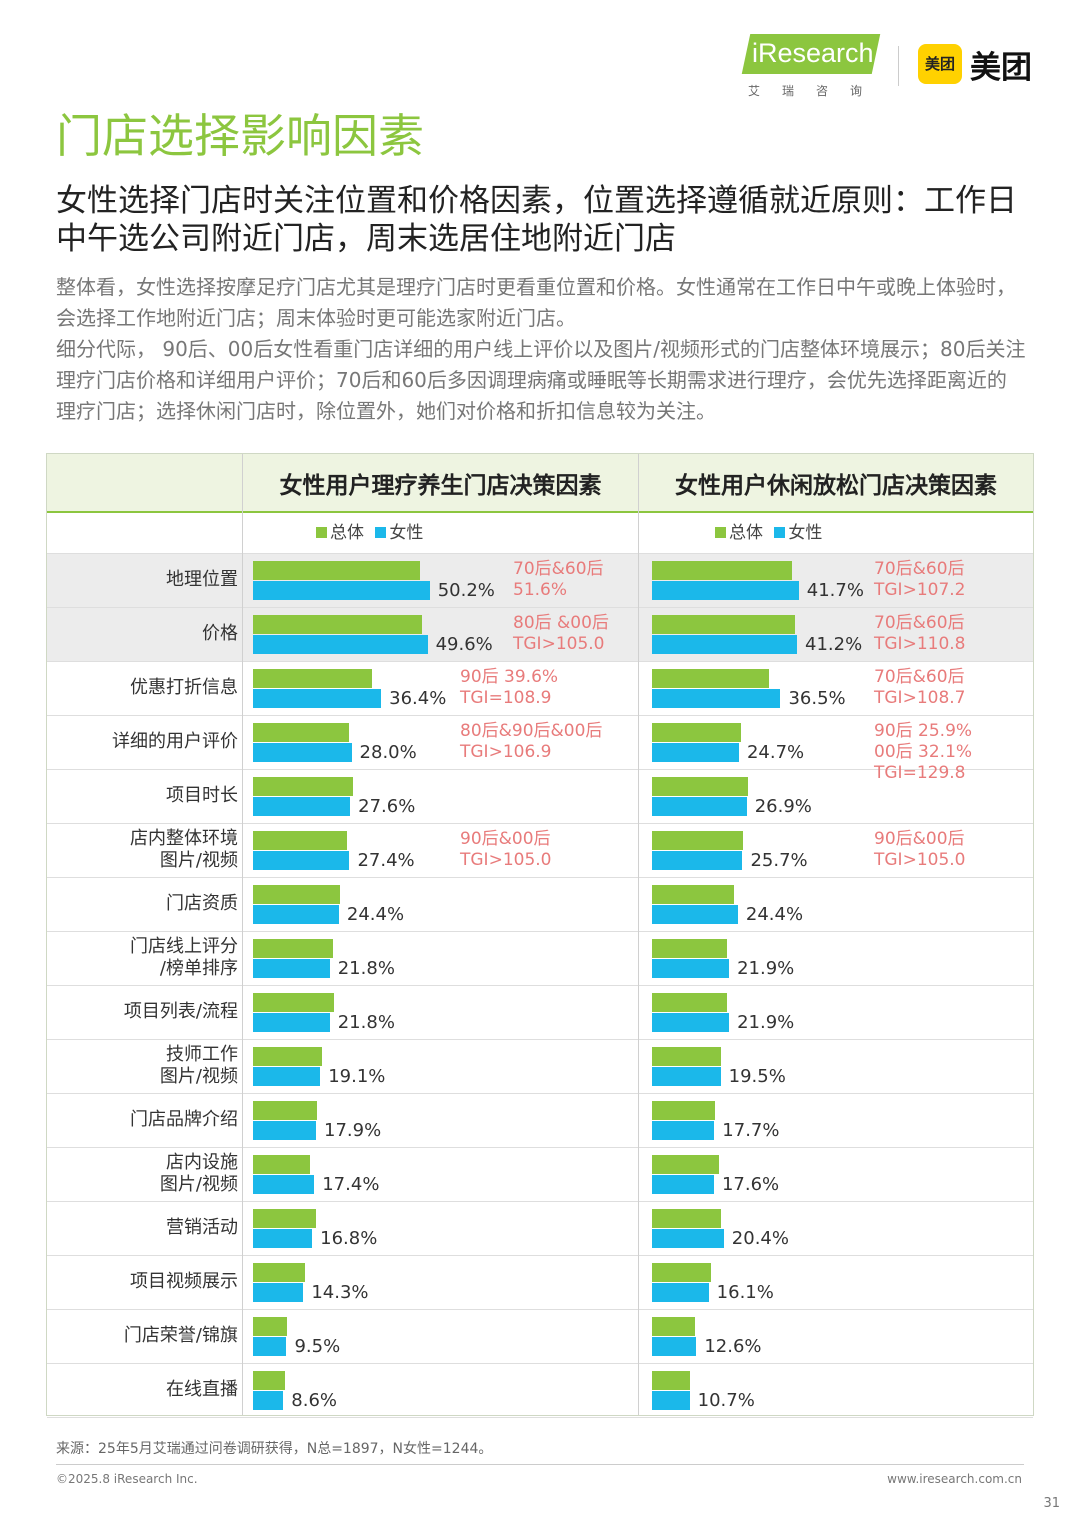 The height and width of the screenshot is (1528, 1080). Describe the element at coordinates (780, 532) in the screenshot. I see `legend-swatch-female` at that location.